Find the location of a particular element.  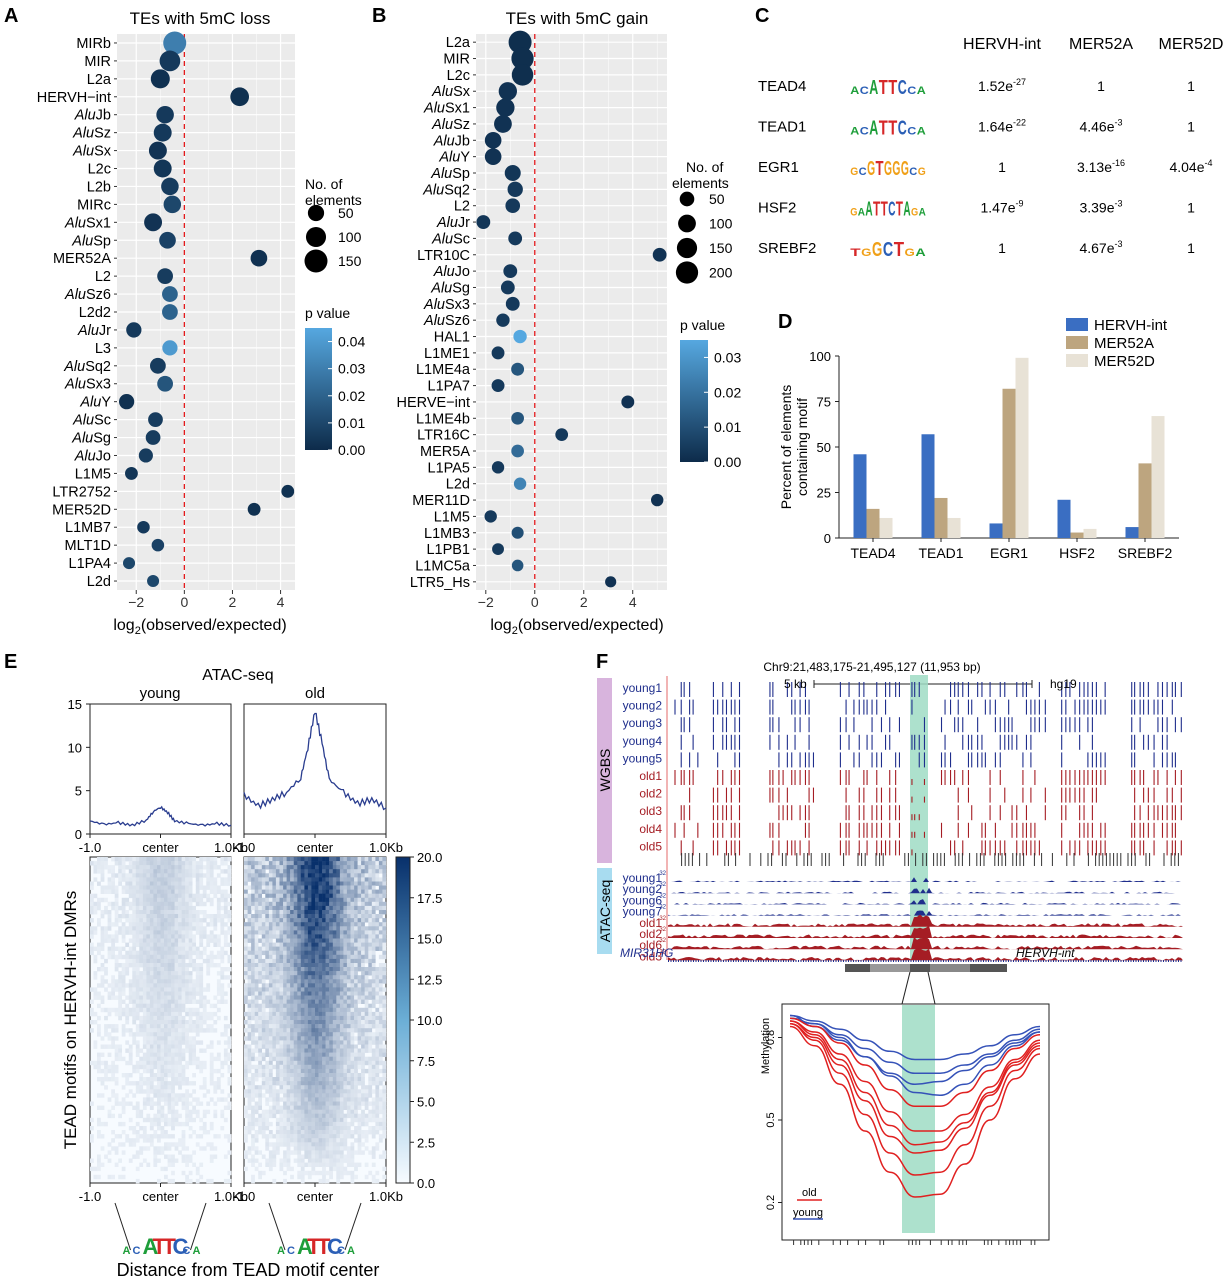

sequence-logo-letter: T is located at coordinates (899, 250).